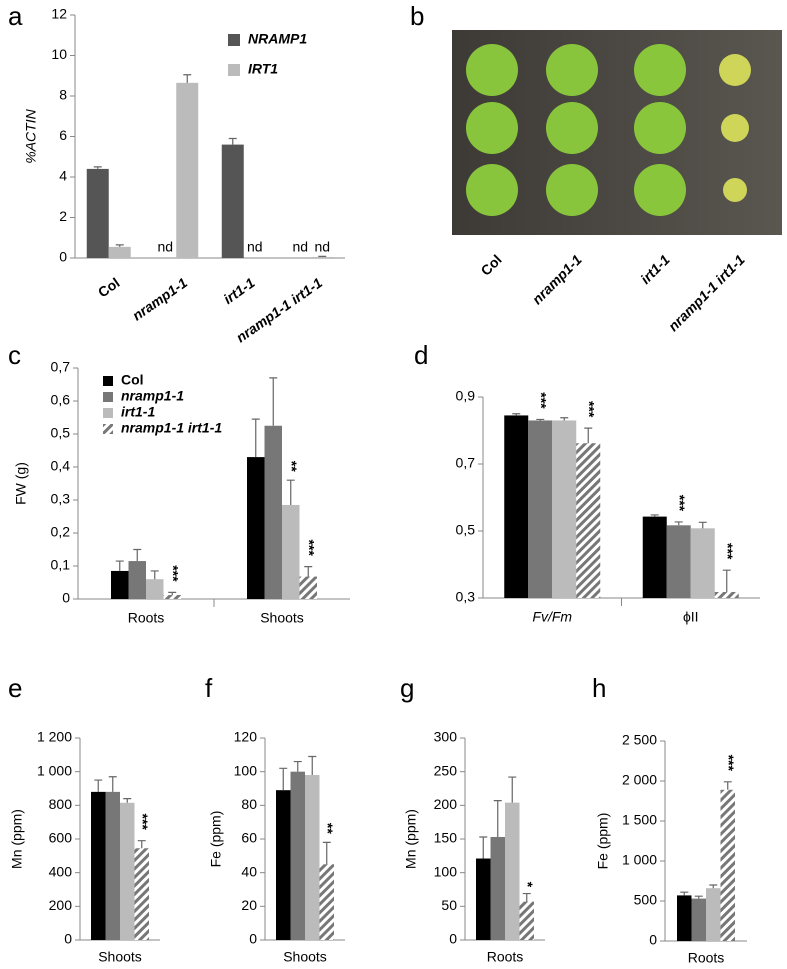 The image size is (787, 969). What do you see at coordinates (171, 428) in the screenshot?
I see `legend-label: nramp1-1 irt1-1` at bounding box center [171, 428].